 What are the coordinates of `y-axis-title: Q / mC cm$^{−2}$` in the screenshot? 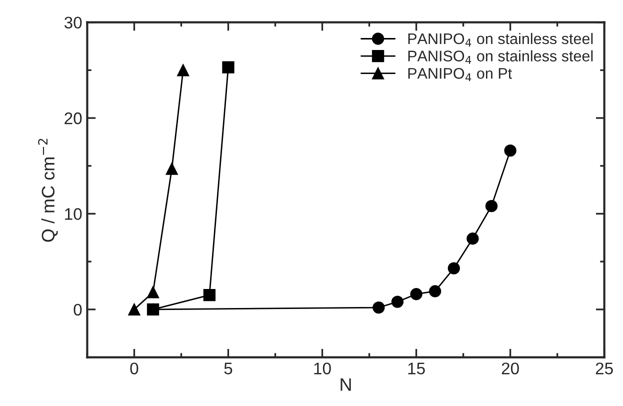 It's located at (48, 190).